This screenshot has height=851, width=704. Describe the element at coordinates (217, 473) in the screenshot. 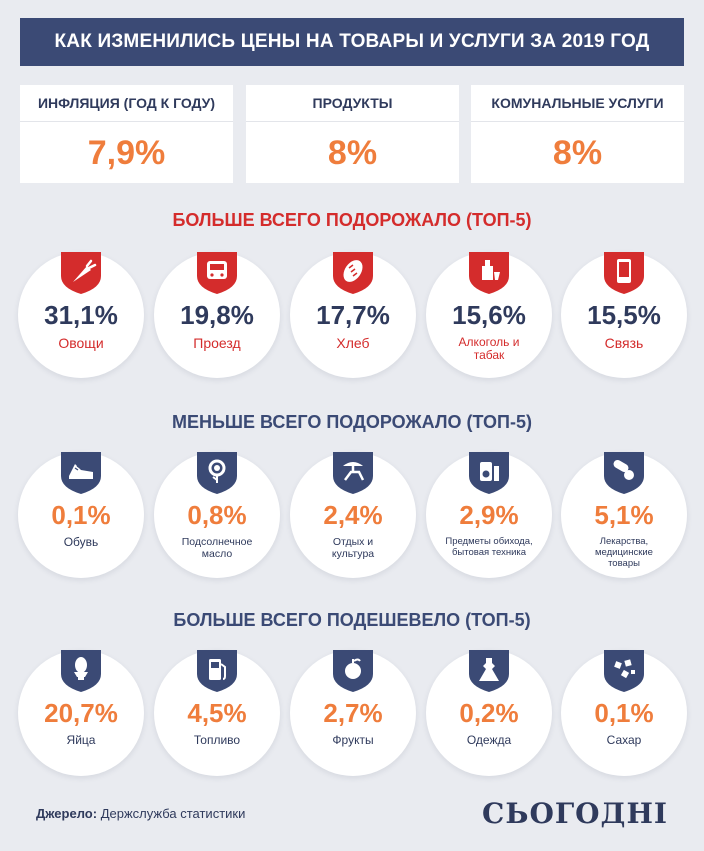

I see `sunflower-icon` at that location.